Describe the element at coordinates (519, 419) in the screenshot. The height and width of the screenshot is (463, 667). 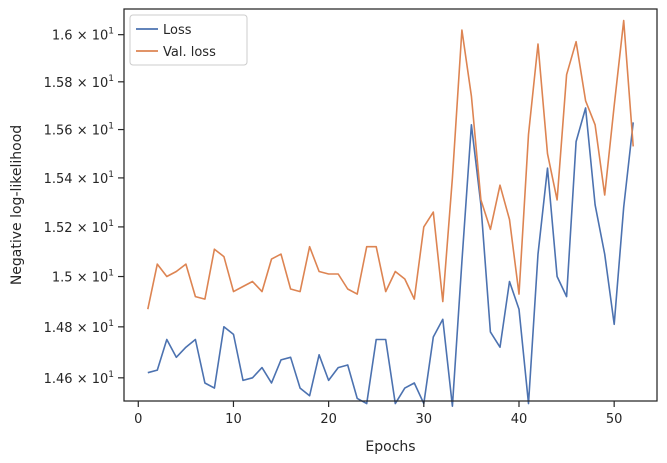
I see `x-tick-label: 40` at that location.